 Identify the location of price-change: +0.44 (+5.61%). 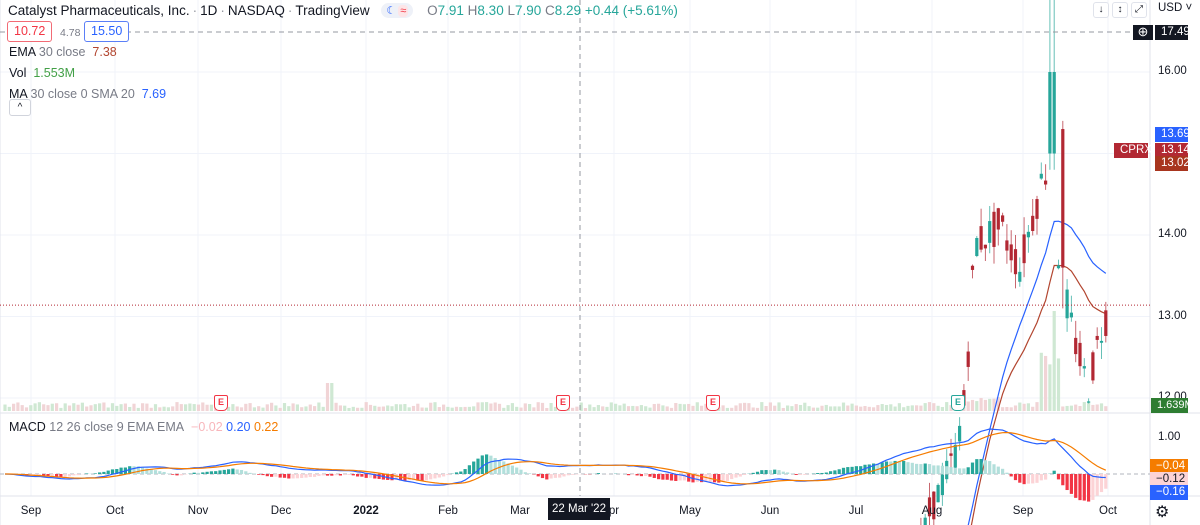
(631, 10).